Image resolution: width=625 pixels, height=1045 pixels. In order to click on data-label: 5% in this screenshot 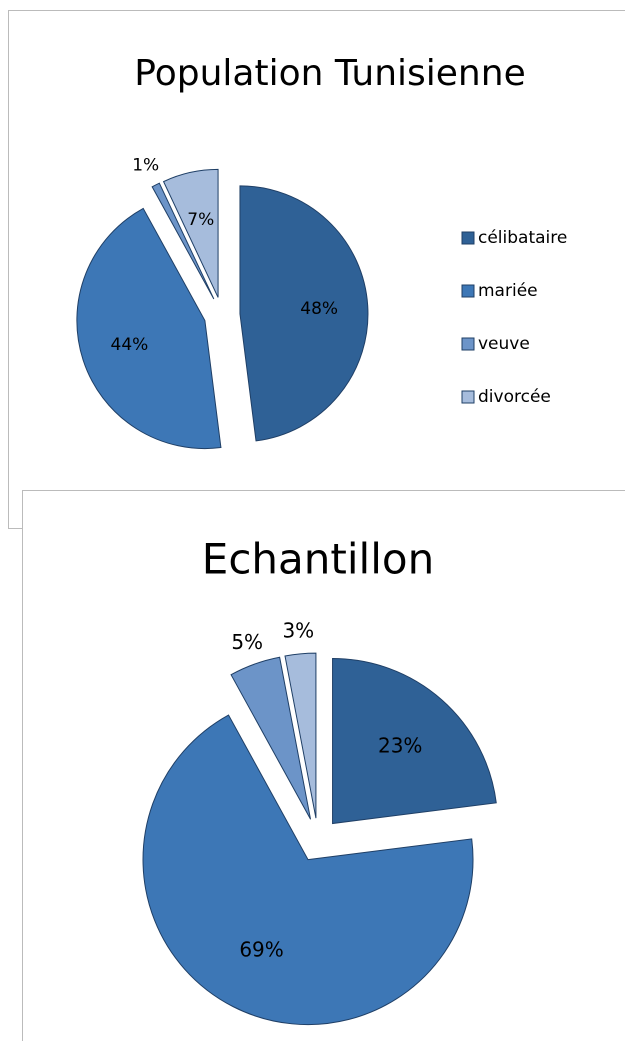, I will do `click(247, 642)`.